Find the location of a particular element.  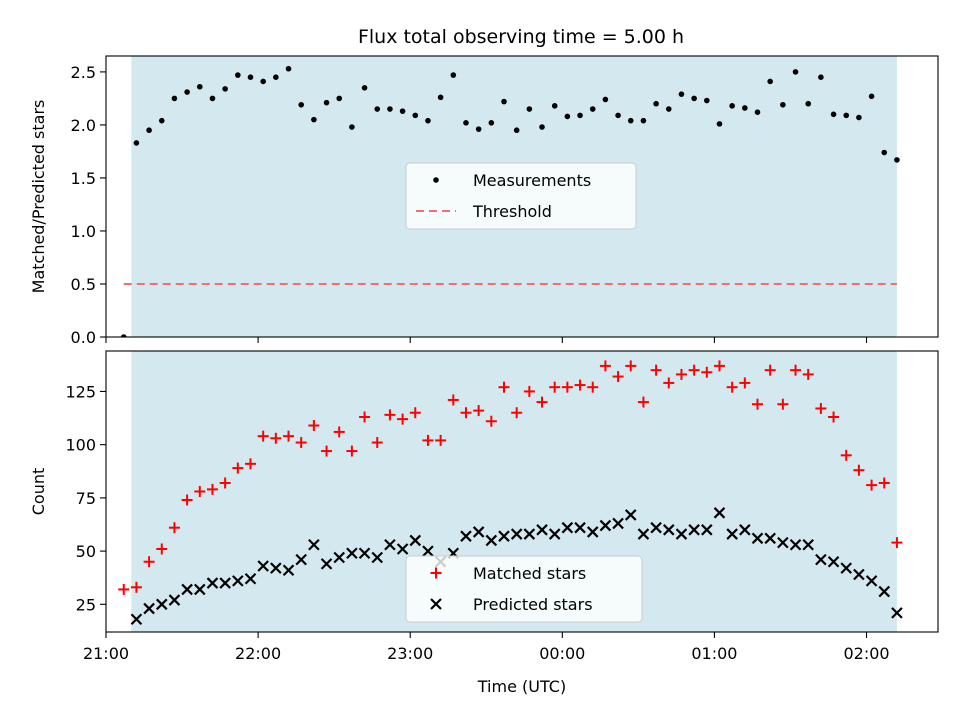

y-tick-label: 125 is located at coordinates (80, 391).